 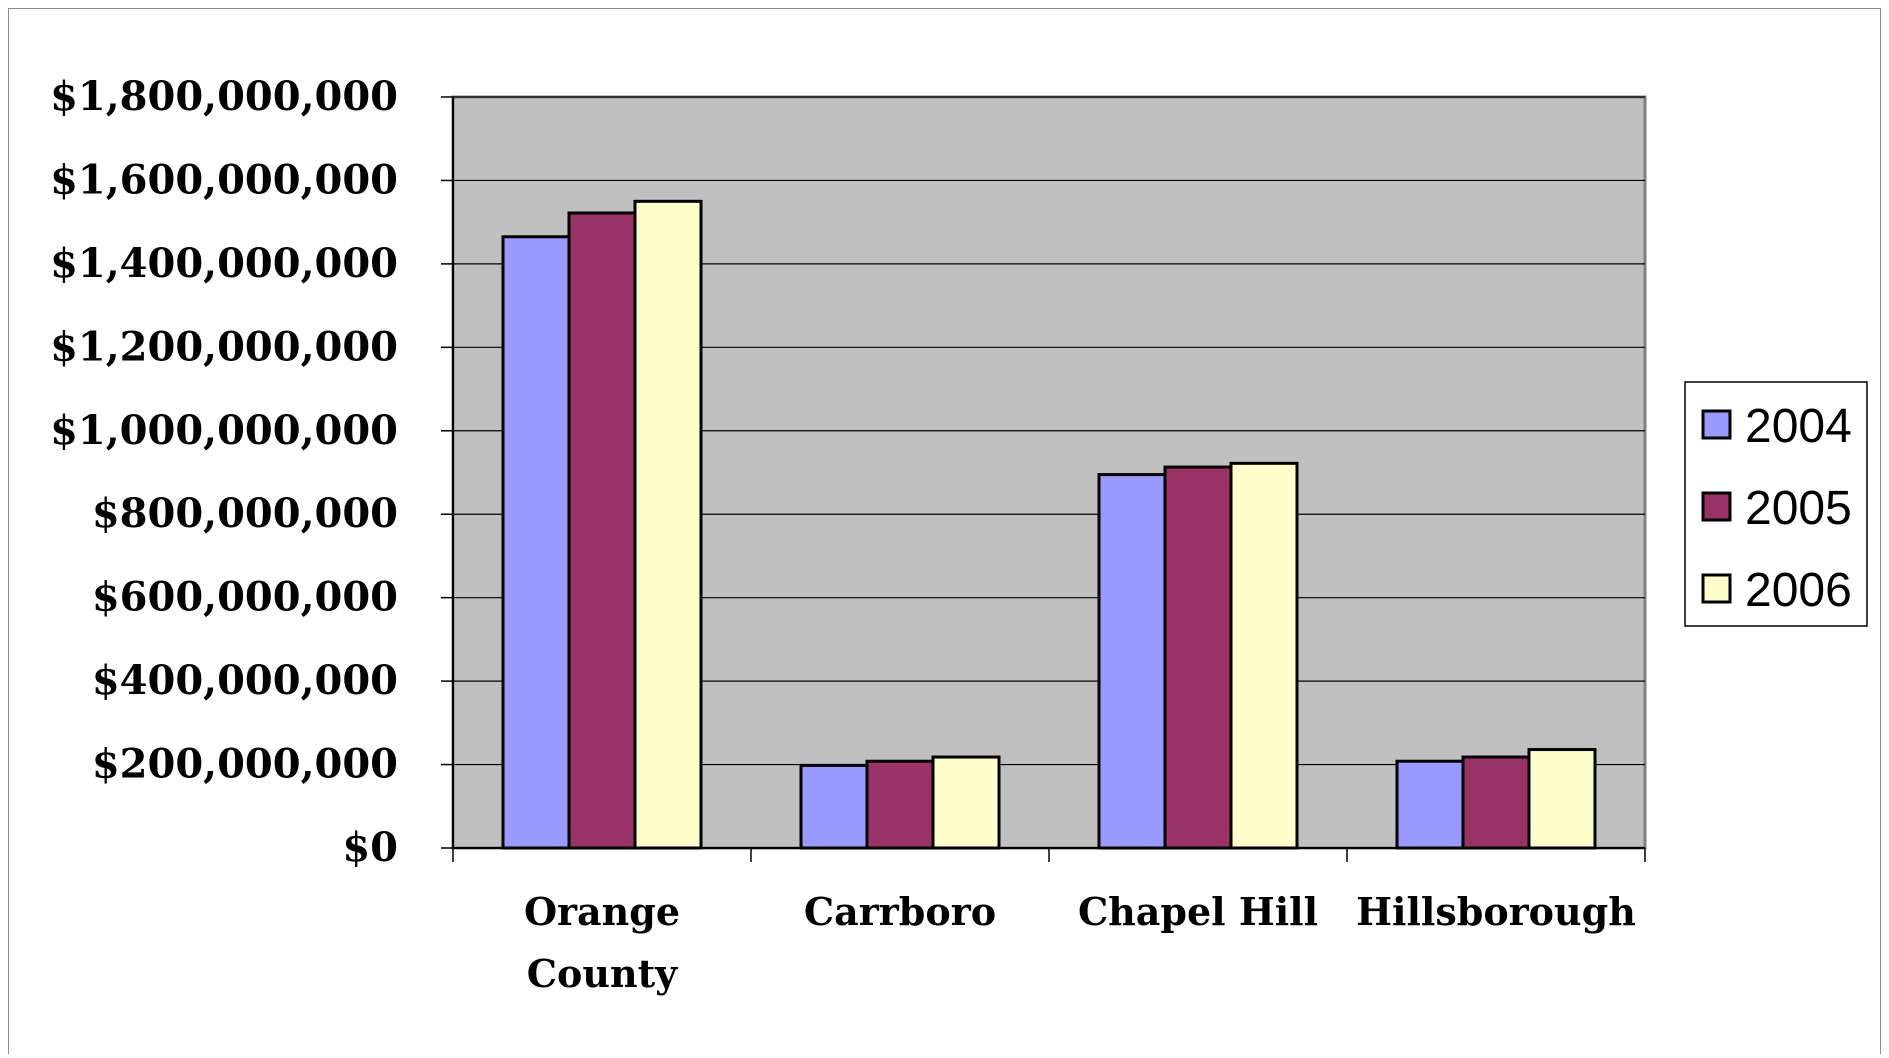 What do you see at coordinates (1716, 424) in the screenshot?
I see `legend-swatch-2004` at bounding box center [1716, 424].